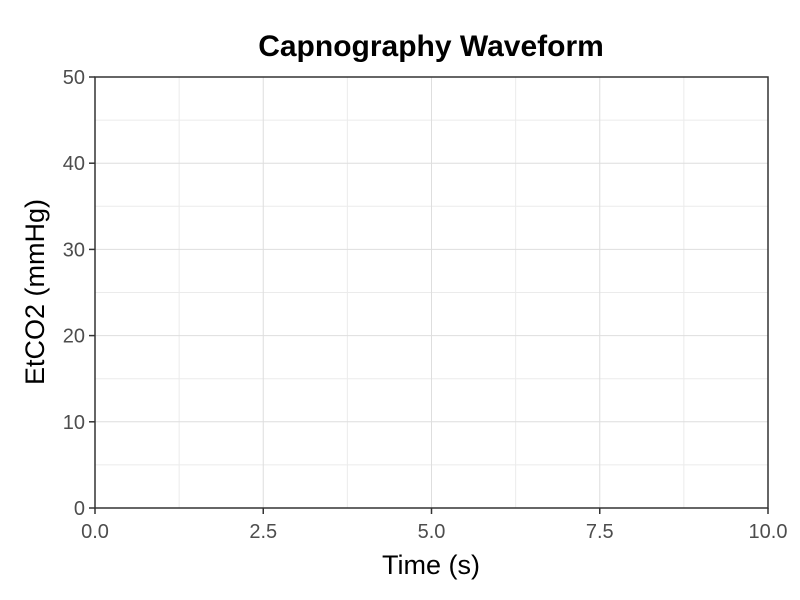  What do you see at coordinates (431, 46) in the screenshot?
I see `chart-title: Capnography Waveform` at bounding box center [431, 46].